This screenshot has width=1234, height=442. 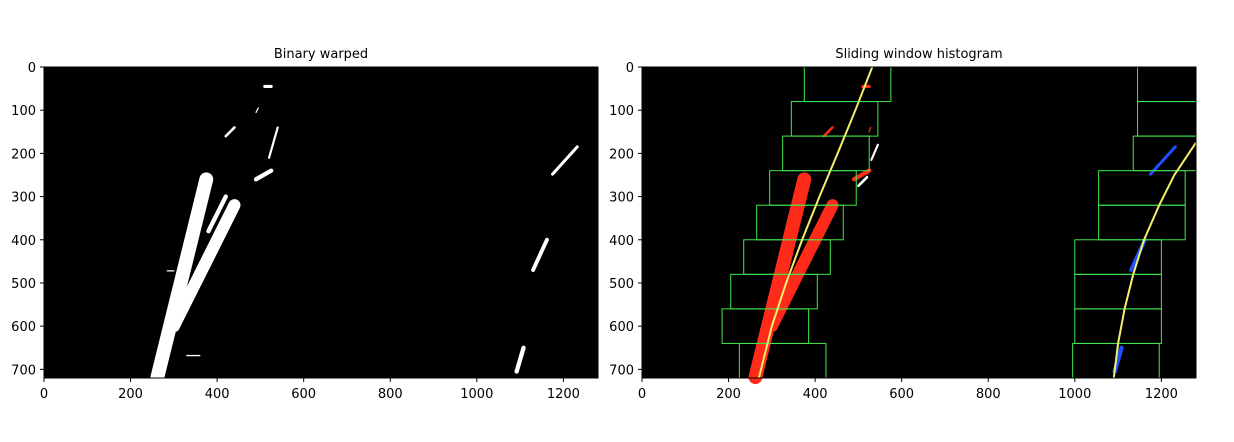 I want to click on sliding-window-y-tick-label: 400, so click(x=621, y=241).